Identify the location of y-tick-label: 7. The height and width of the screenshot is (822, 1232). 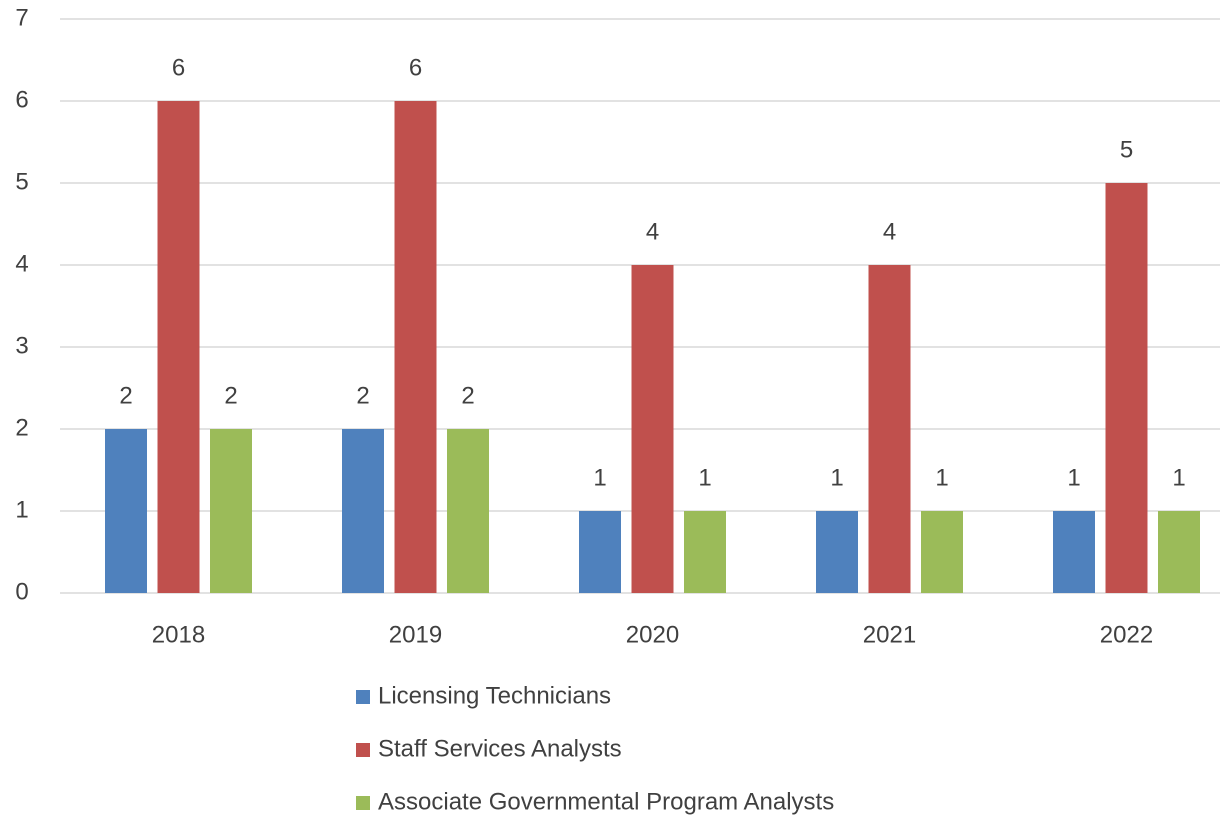
(21, 17).